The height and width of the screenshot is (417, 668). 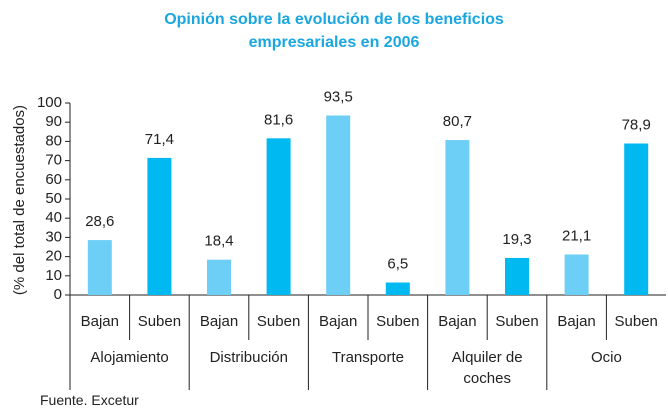 I want to click on y-tick-label: 60, so click(x=53, y=179).